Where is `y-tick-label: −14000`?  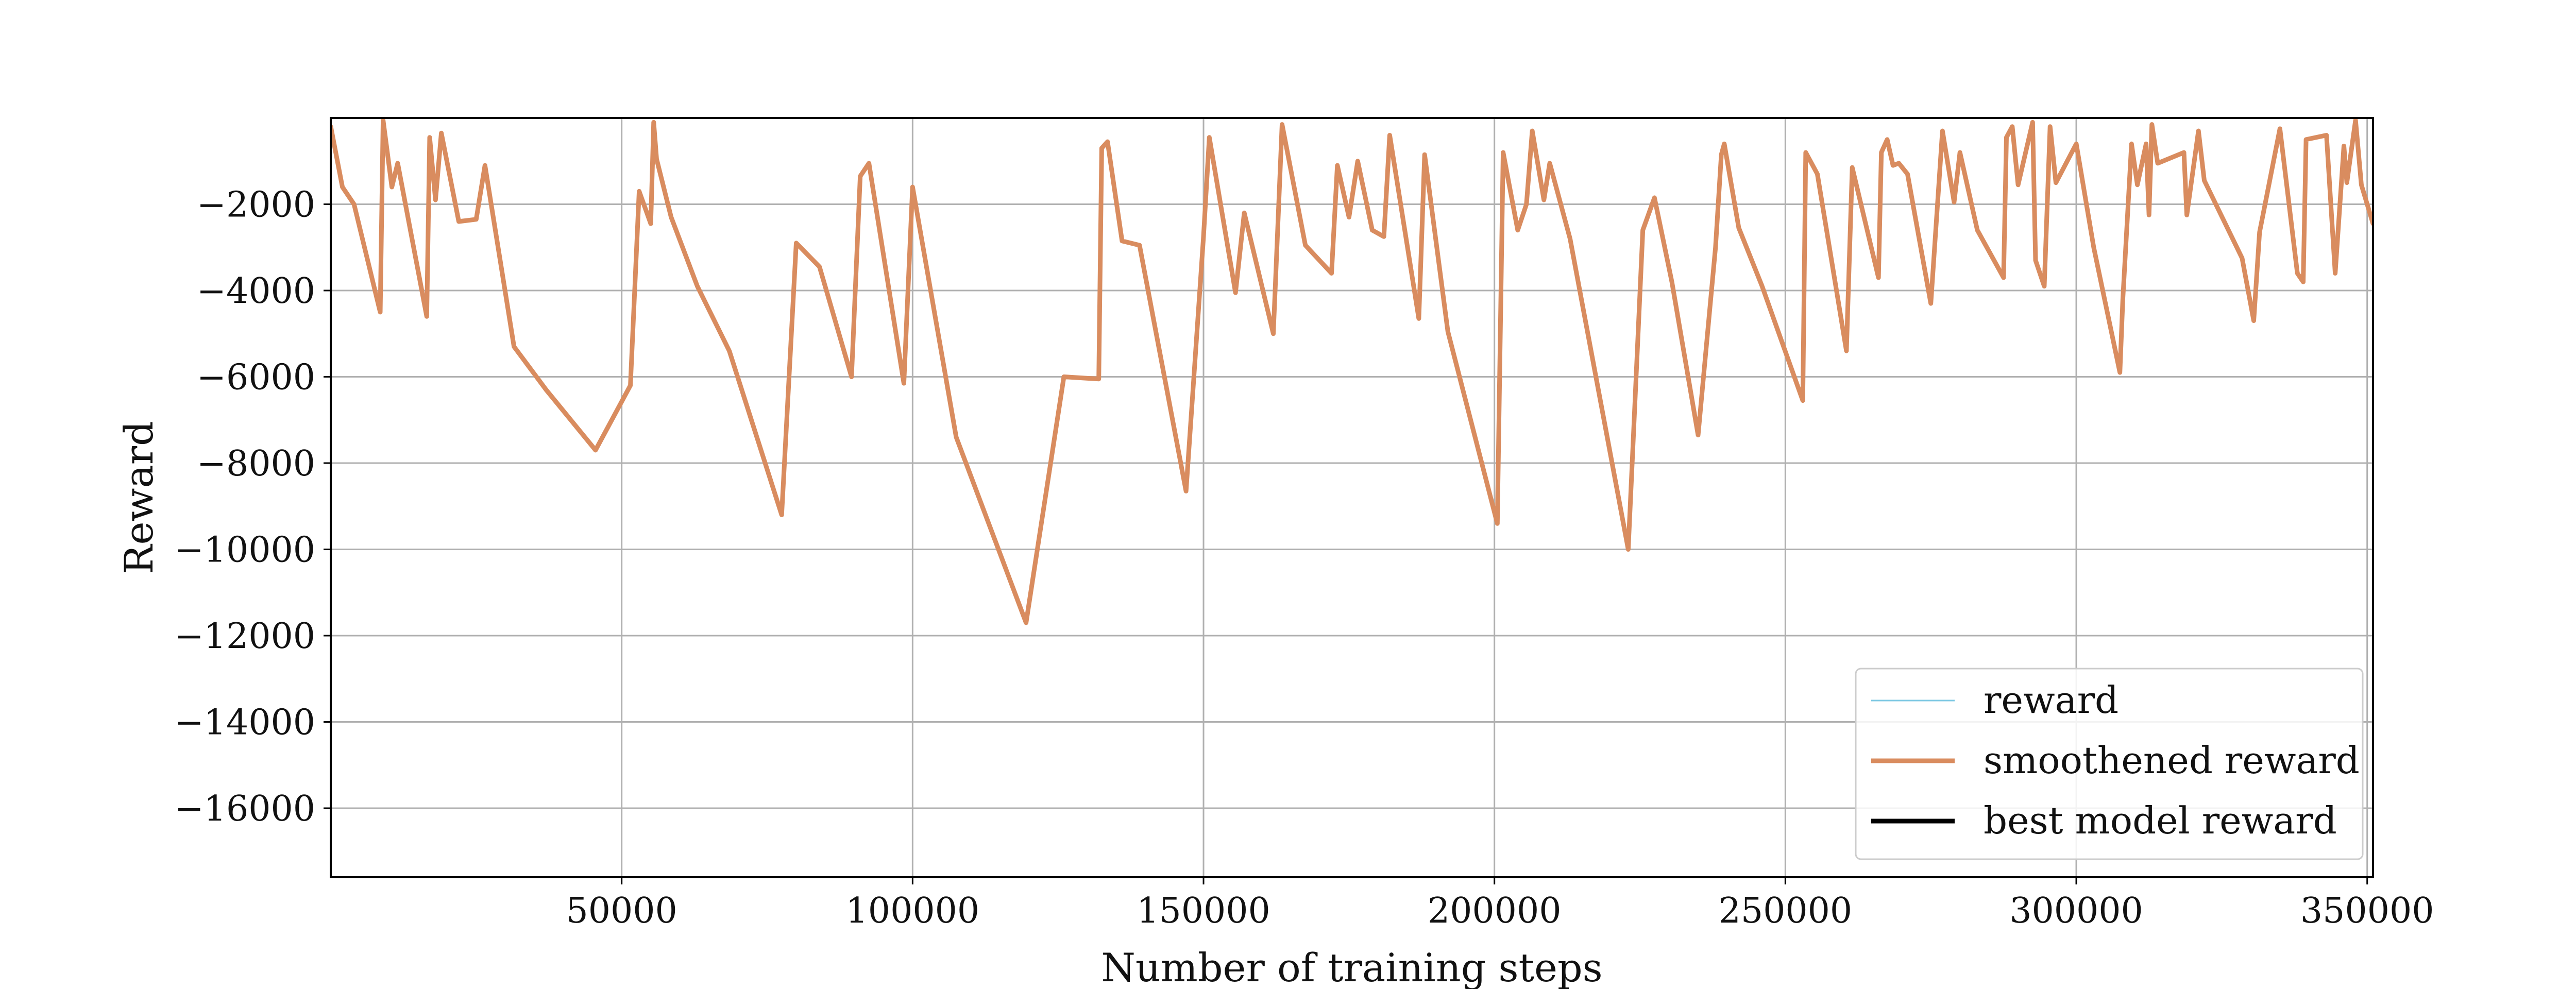 y-tick-label: −14000 is located at coordinates (245, 723).